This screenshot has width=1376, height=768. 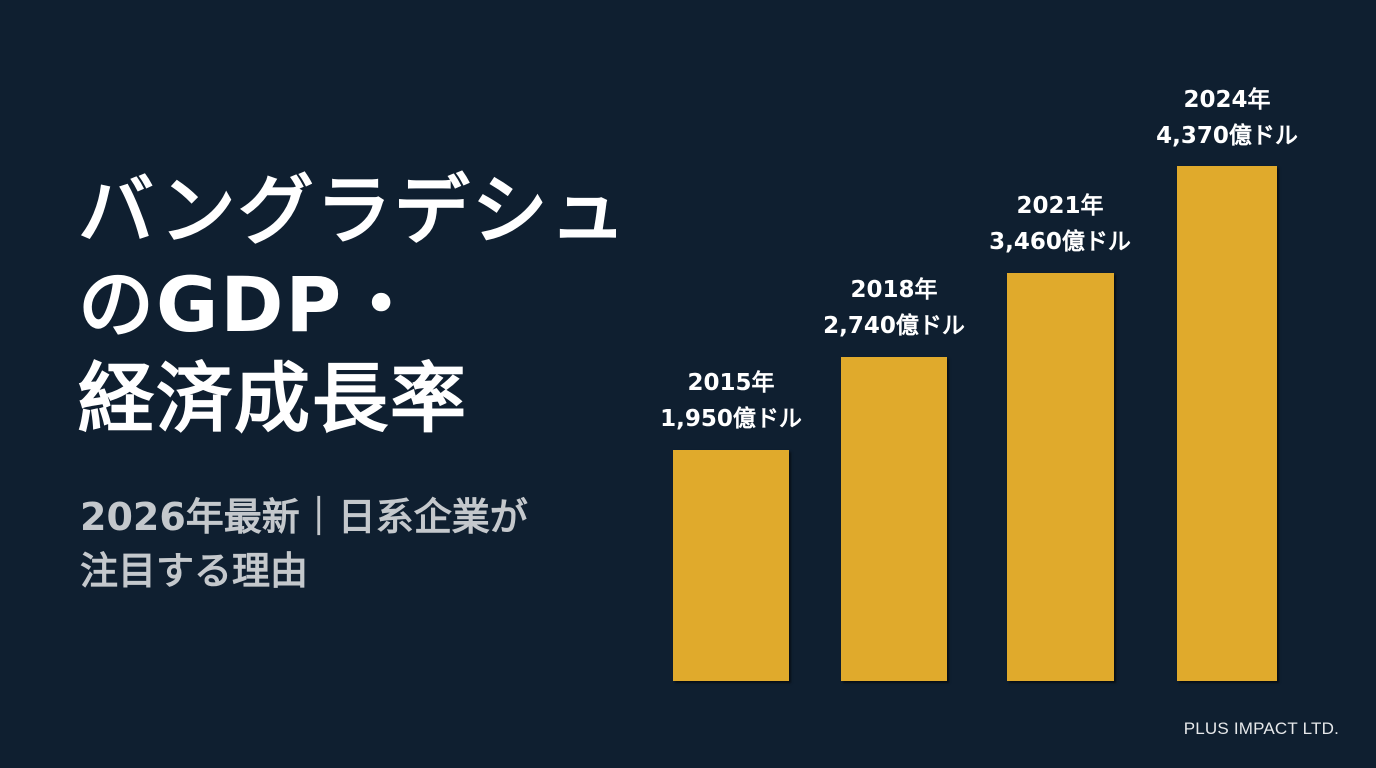 I want to click on bar-value-label: 3,460億ドル, so click(x=1060, y=242).